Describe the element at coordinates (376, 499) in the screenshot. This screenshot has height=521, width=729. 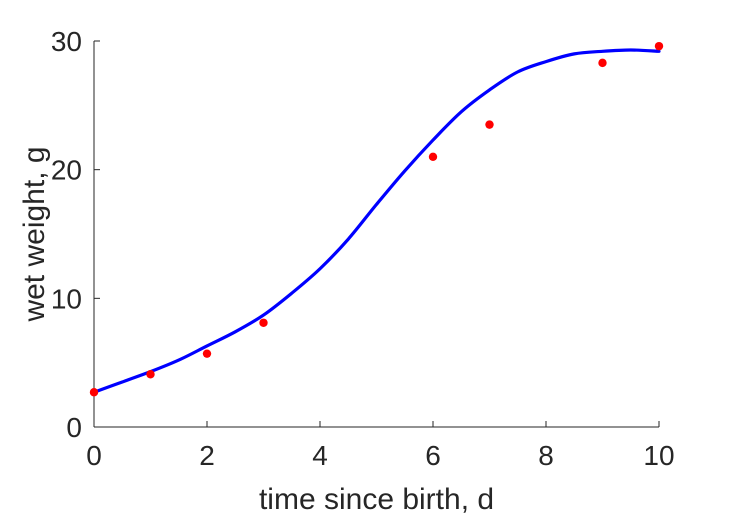
I see `x-axis-title: time since birth, d` at that location.